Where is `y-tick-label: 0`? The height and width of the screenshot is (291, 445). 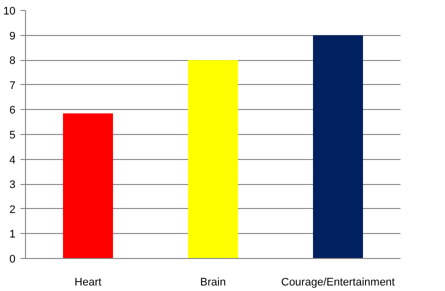 y-tick-label: 0 is located at coordinates (12, 260).